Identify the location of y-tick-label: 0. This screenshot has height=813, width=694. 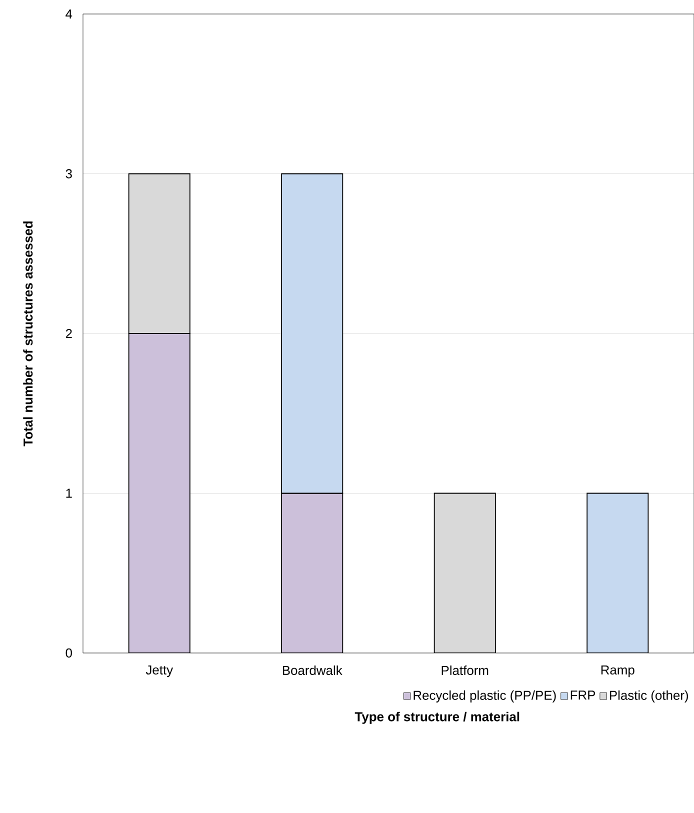
(69, 653).